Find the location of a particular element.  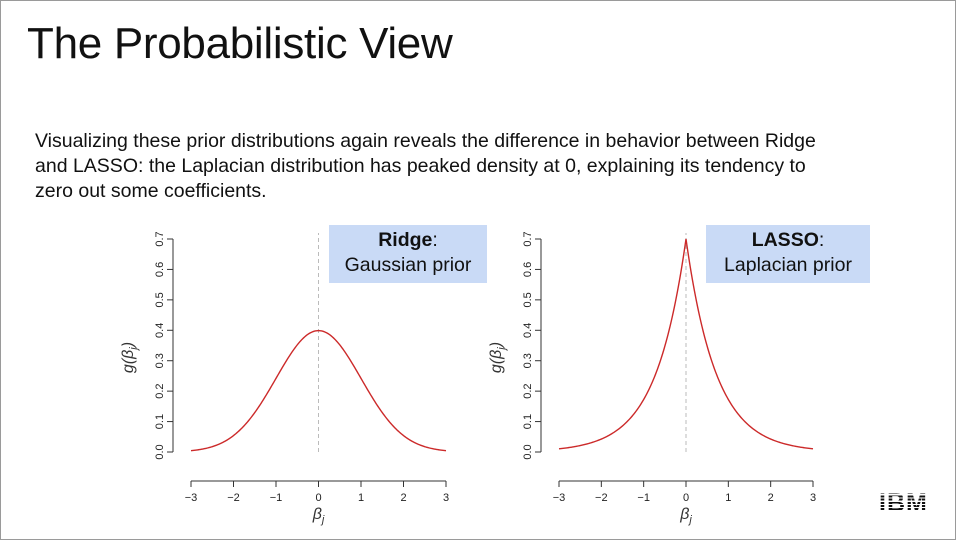

lasso-y-tick-label: 0.4 is located at coordinates (528, 330).